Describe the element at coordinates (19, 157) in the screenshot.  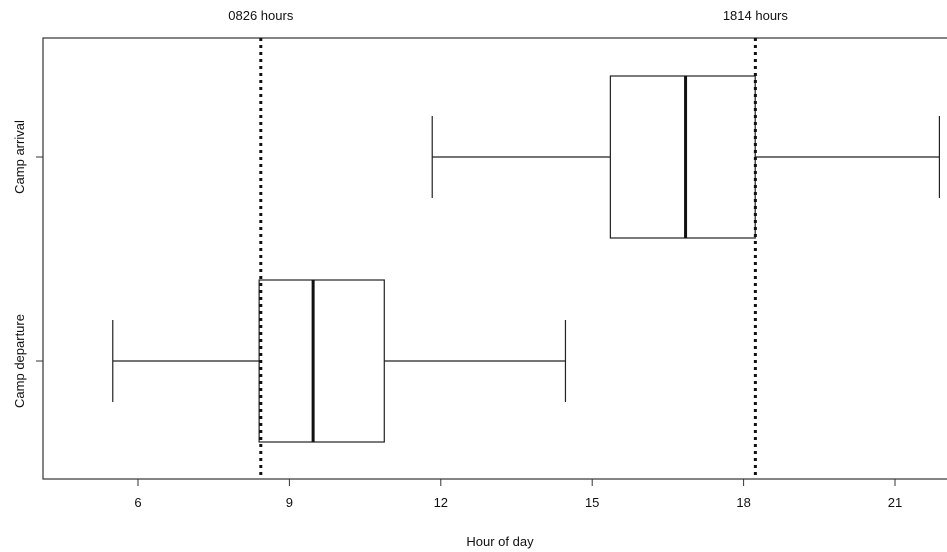
I see `y-category-label: Camp arrival` at that location.